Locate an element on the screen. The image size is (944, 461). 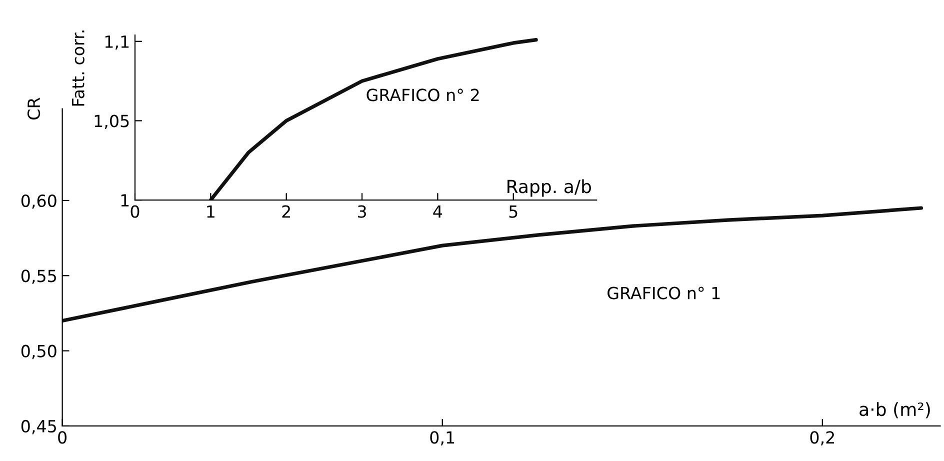
x-tick-label: 0,1 is located at coordinates (442, 438).